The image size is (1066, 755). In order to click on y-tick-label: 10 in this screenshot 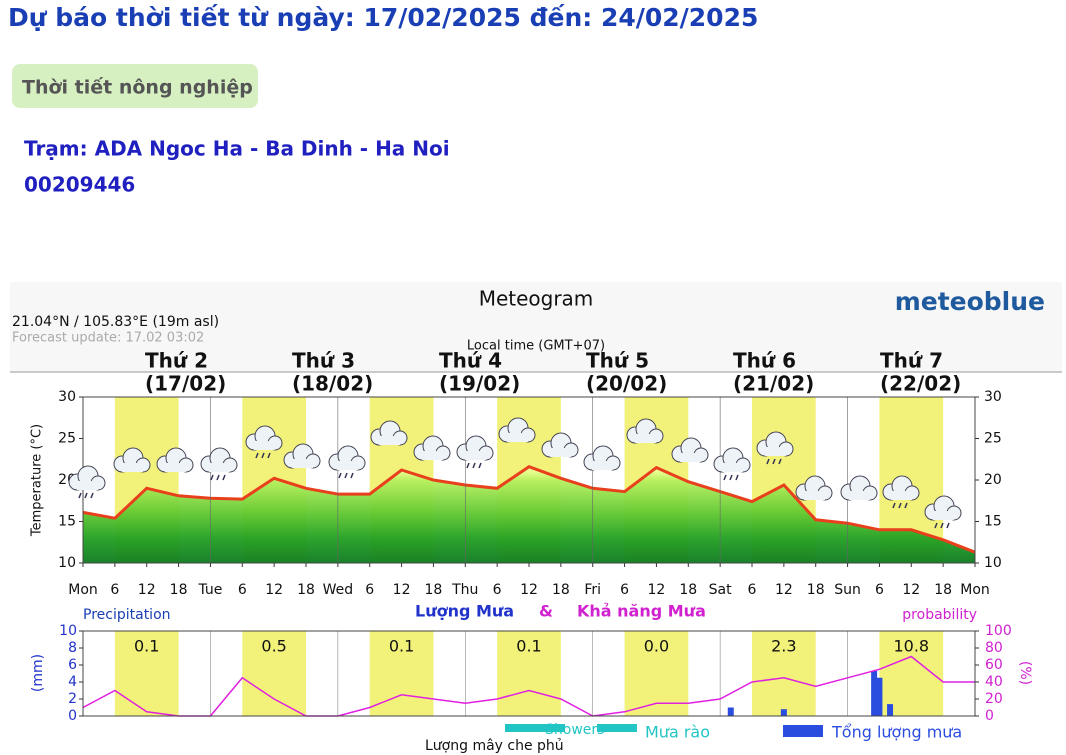, I will do `click(67, 563)`.